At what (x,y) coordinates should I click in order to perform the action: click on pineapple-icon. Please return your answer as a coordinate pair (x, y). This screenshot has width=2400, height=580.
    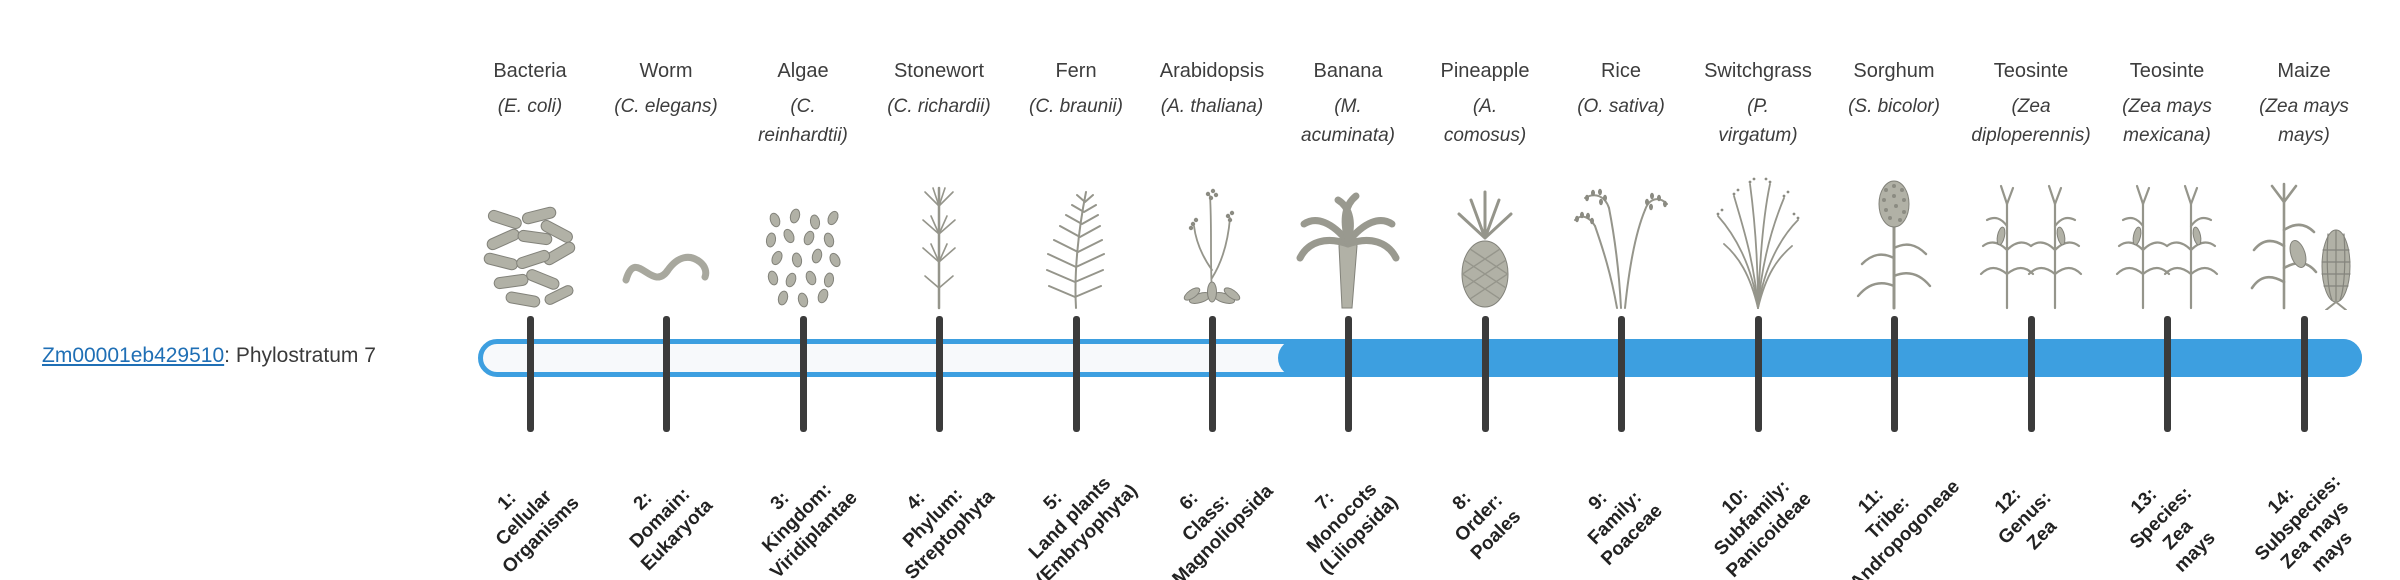
    Looking at the image, I should click on (1485, 235).